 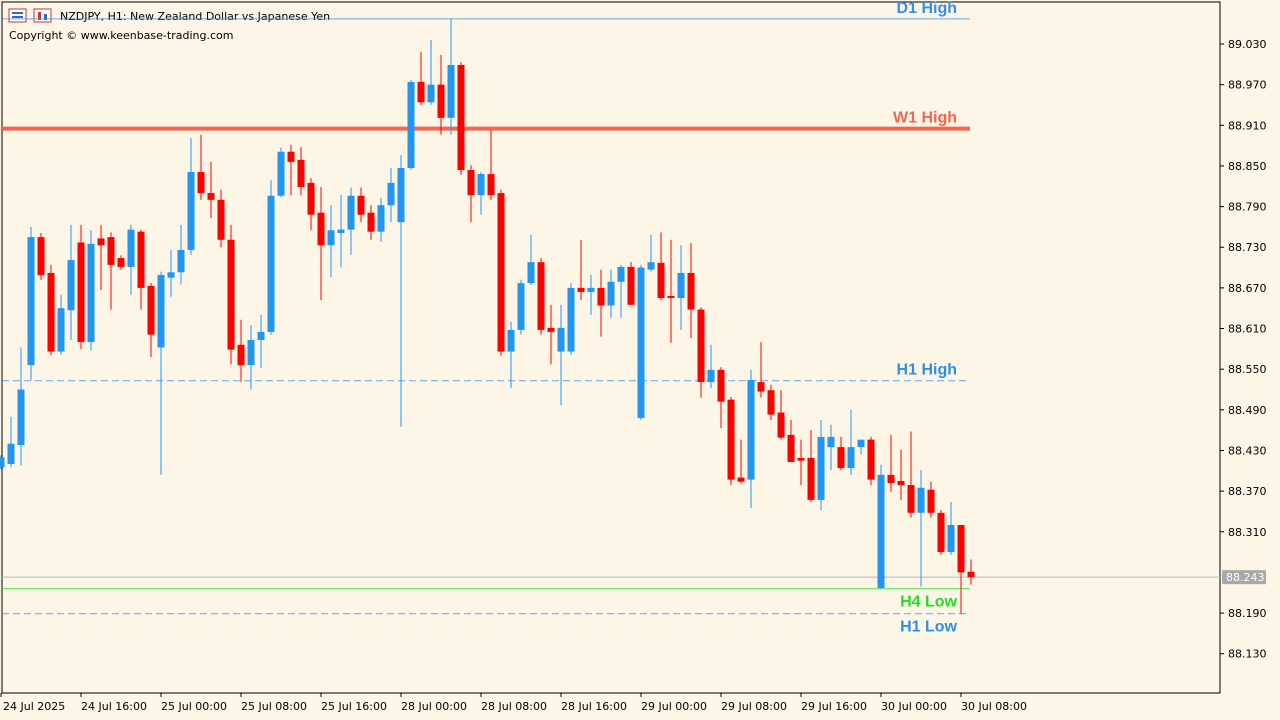 I want to click on copyright: Copyright © www.keenbase-trading.com, so click(x=121, y=35).